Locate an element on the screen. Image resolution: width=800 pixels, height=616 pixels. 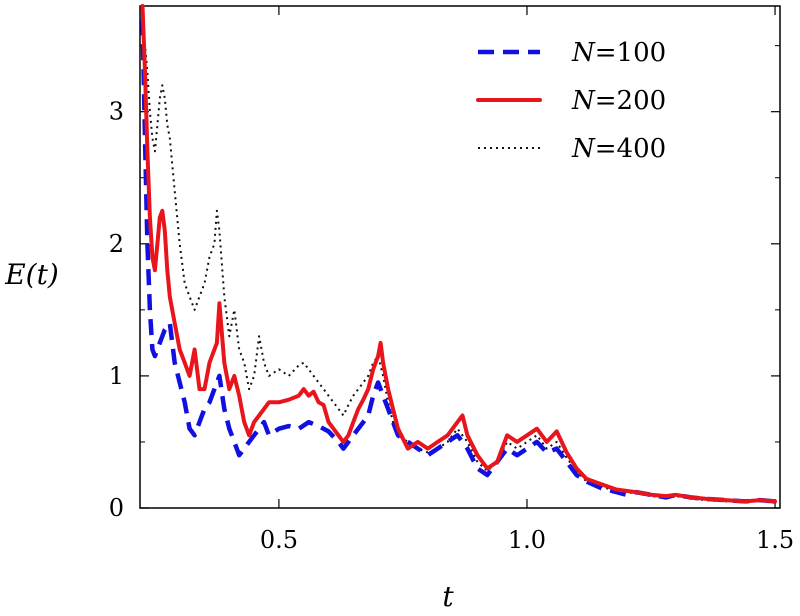
y-tick-label: 3 is located at coordinates (116, 112).